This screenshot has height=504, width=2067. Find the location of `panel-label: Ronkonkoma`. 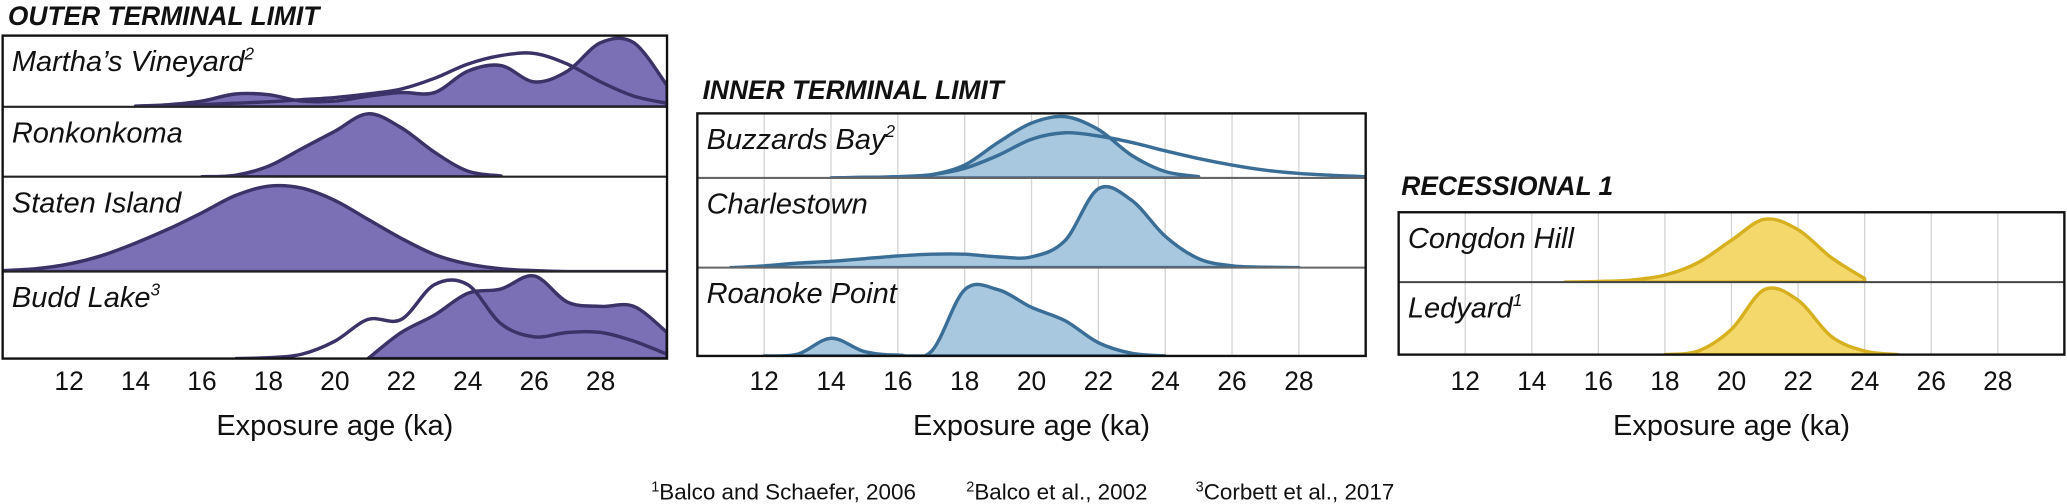

panel-label: Ronkonkoma is located at coordinates (97, 133).